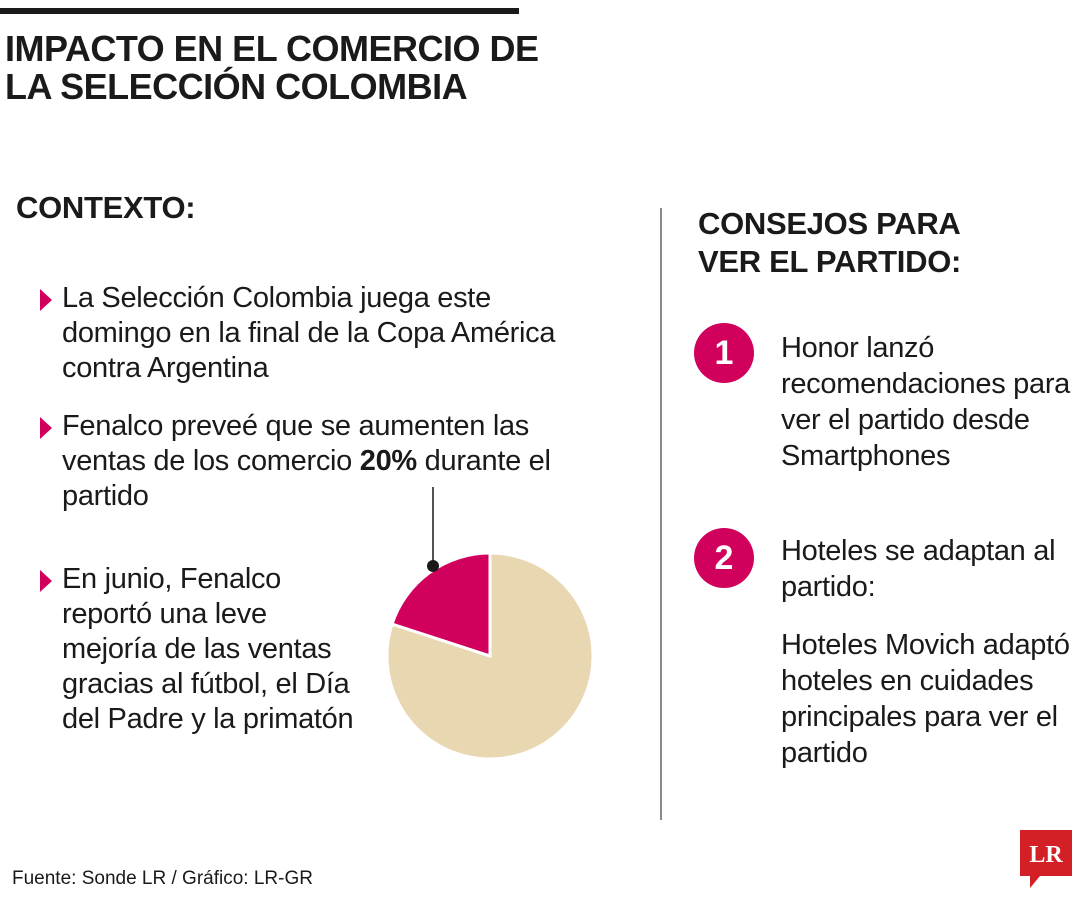  I want to click on tips-heading: CONSEJOS PARA VER EL PARTIDO:, so click(863, 243).